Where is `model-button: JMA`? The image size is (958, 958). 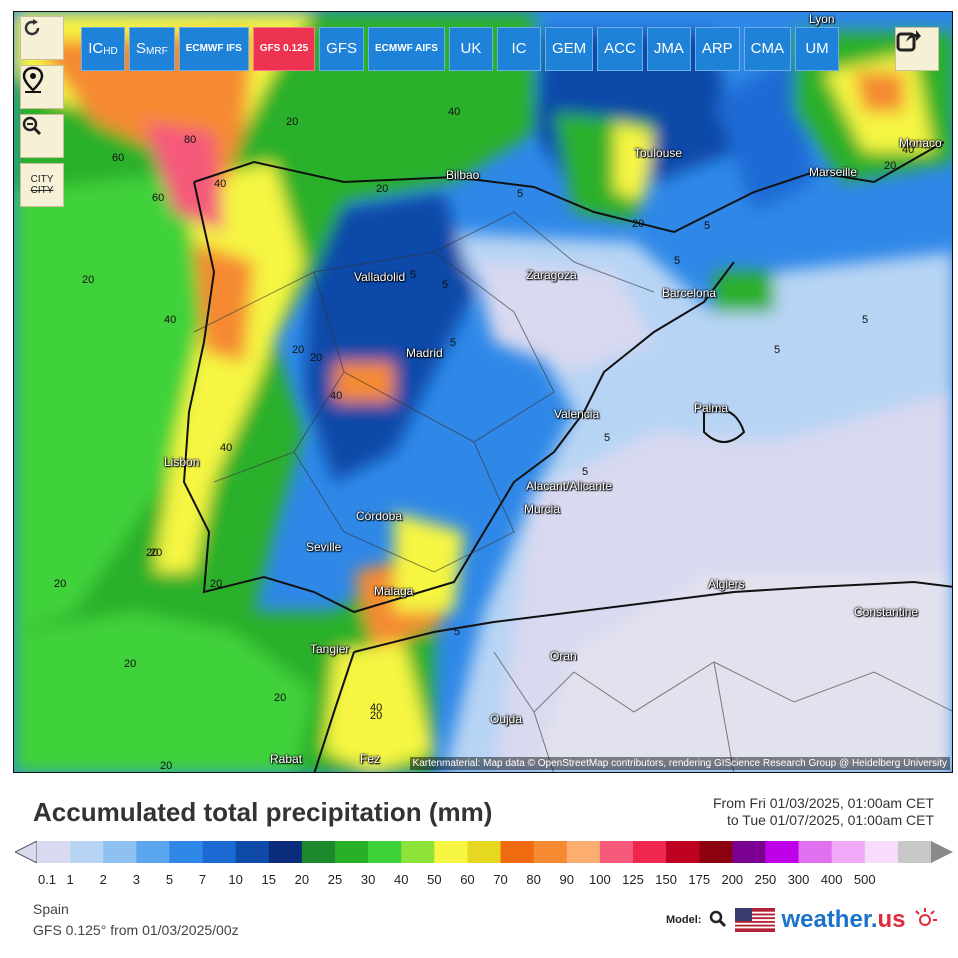
model-button: JMA is located at coordinates (668, 49).